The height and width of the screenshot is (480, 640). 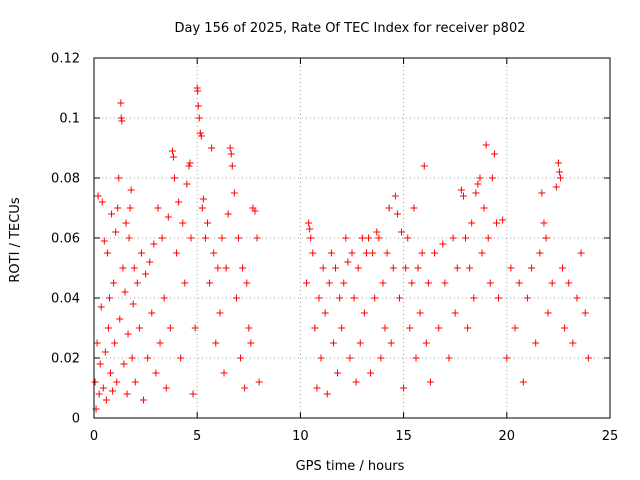 What do you see at coordinates (69, 119) in the screenshot?
I see `y-tick-label: 0.1` at bounding box center [69, 119].